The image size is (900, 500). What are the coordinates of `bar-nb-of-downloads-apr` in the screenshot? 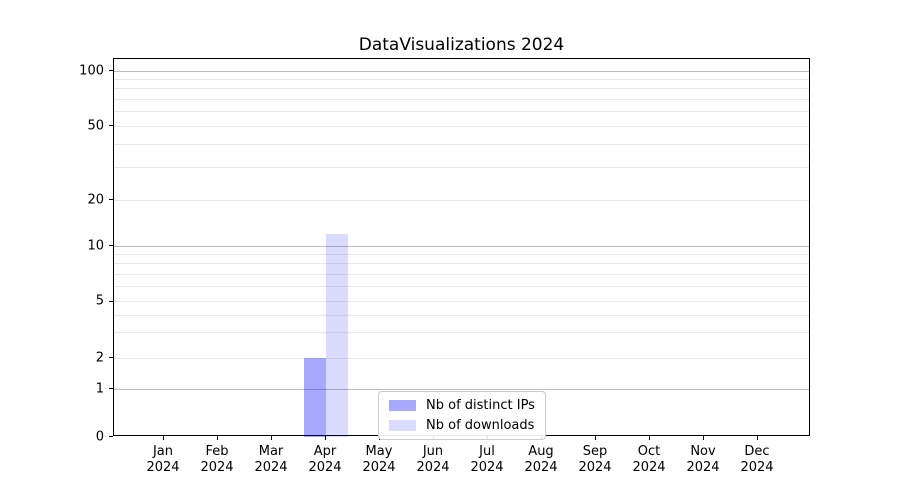 It's located at (337, 335).